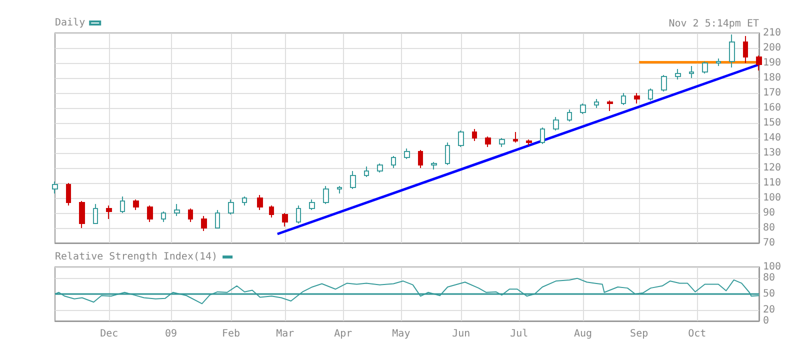 The image size is (811, 339). What do you see at coordinates (772, 183) in the screenshot?
I see `y-tick-label: 110` at bounding box center [772, 183].